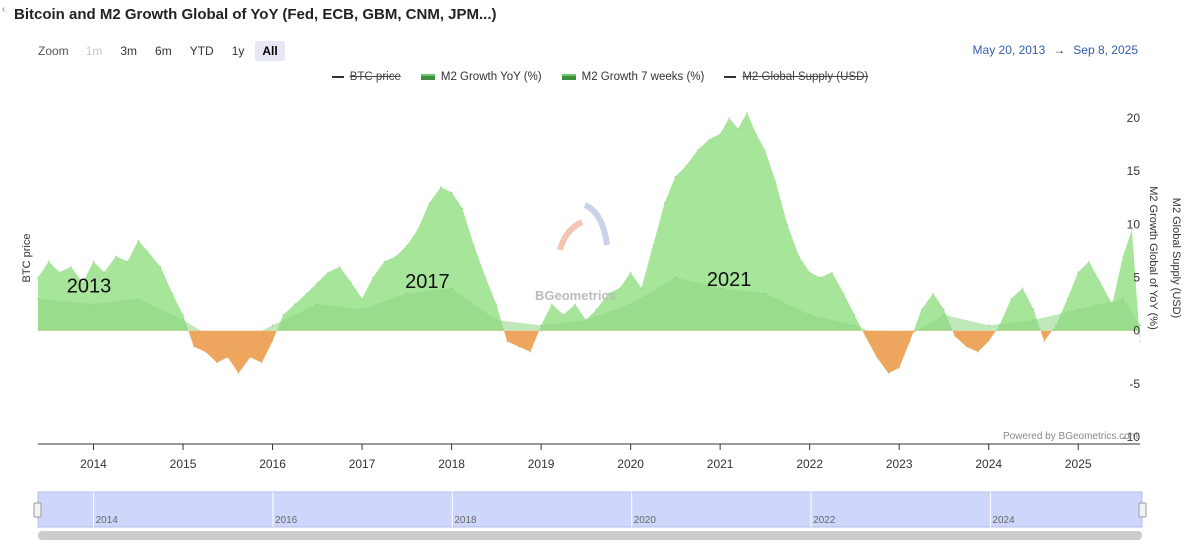 This screenshot has width=1200, height=547. Describe the element at coordinates (899, 464) in the screenshot. I see `x-tick-label: 2023` at that location.